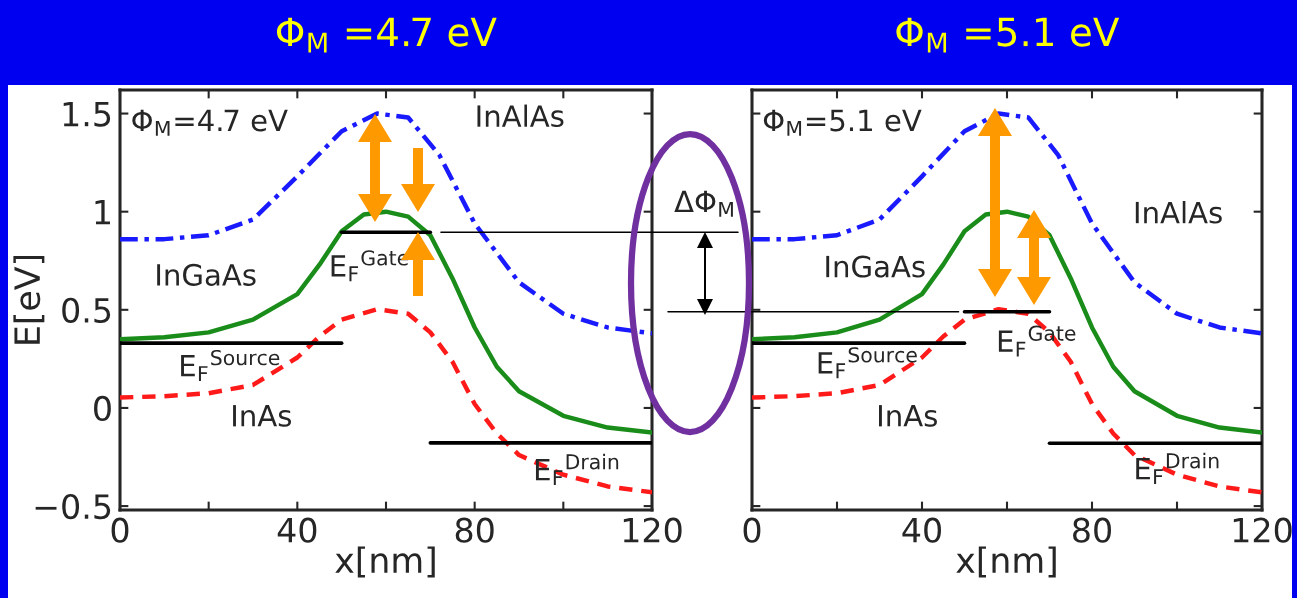 The height and width of the screenshot is (598, 1297). What do you see at coordinates (29, 299) in the screenshot?
I see `y-axis-title: E[eV]` at bounding box center [29, 299].